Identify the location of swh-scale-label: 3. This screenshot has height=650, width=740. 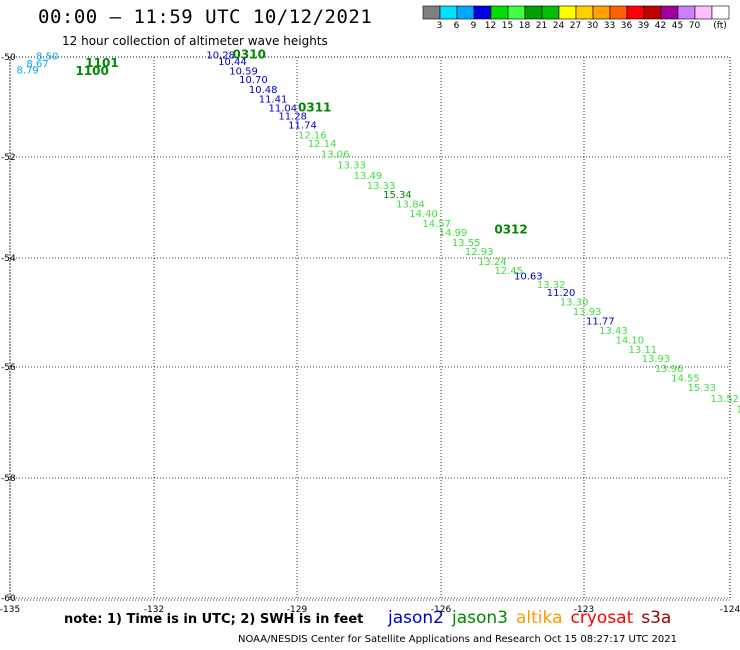
(439, 26).